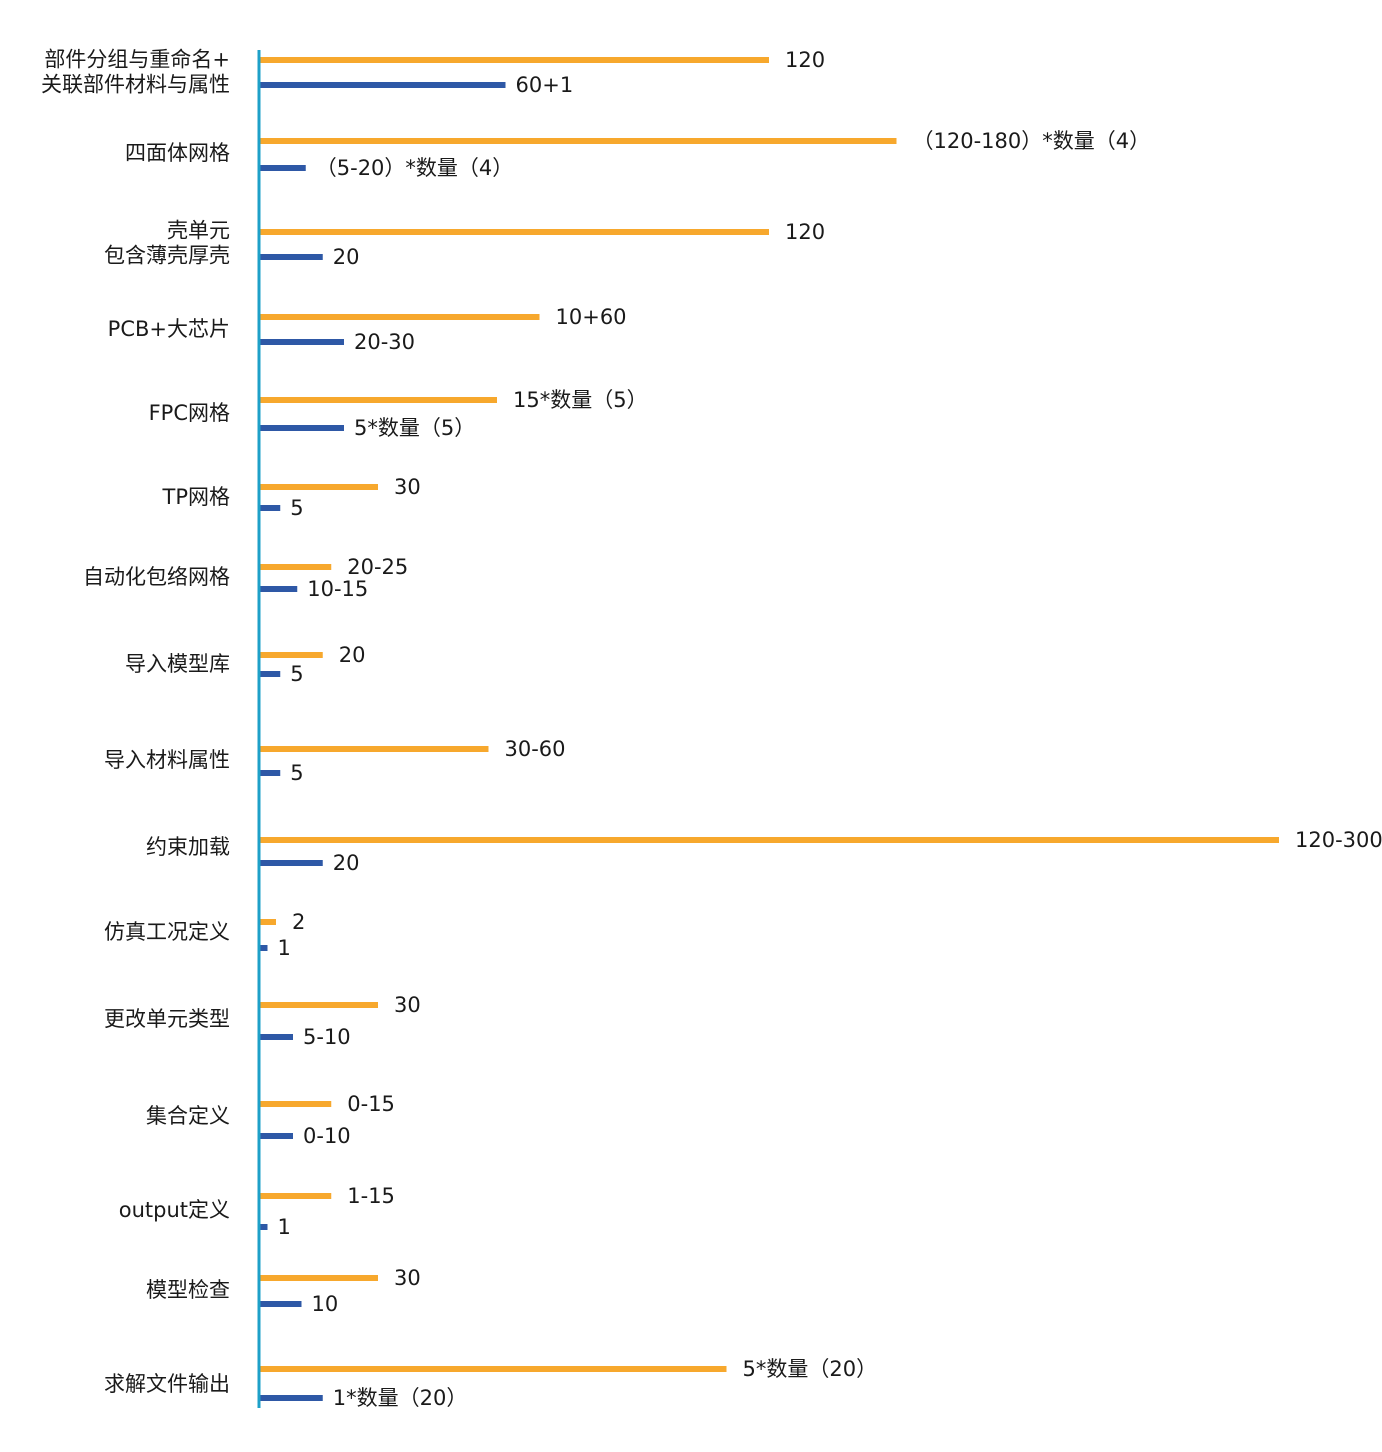  I want to click on category-label-5: FPC网格, so click(189, 413).